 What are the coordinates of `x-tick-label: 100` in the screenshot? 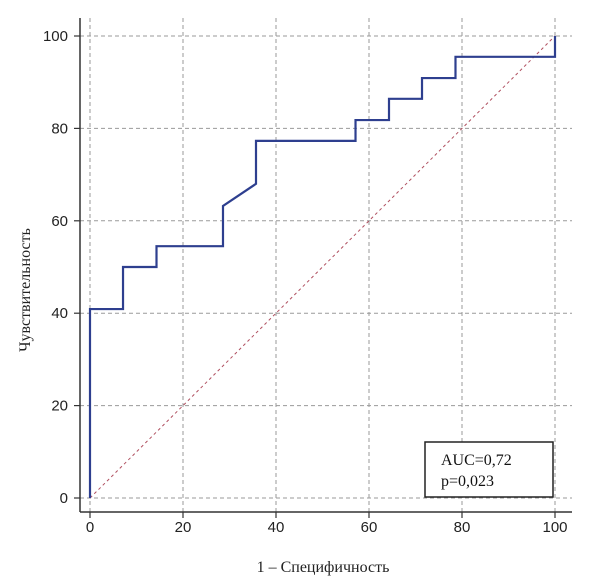 It's located at (554, 527).